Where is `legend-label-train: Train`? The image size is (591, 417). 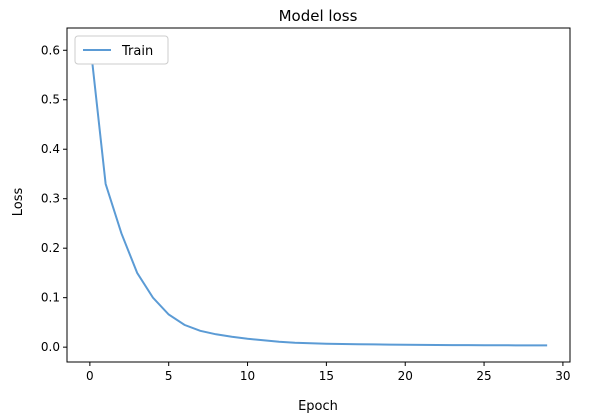 legend-label-train: Train is located at coordinates (137, 51).